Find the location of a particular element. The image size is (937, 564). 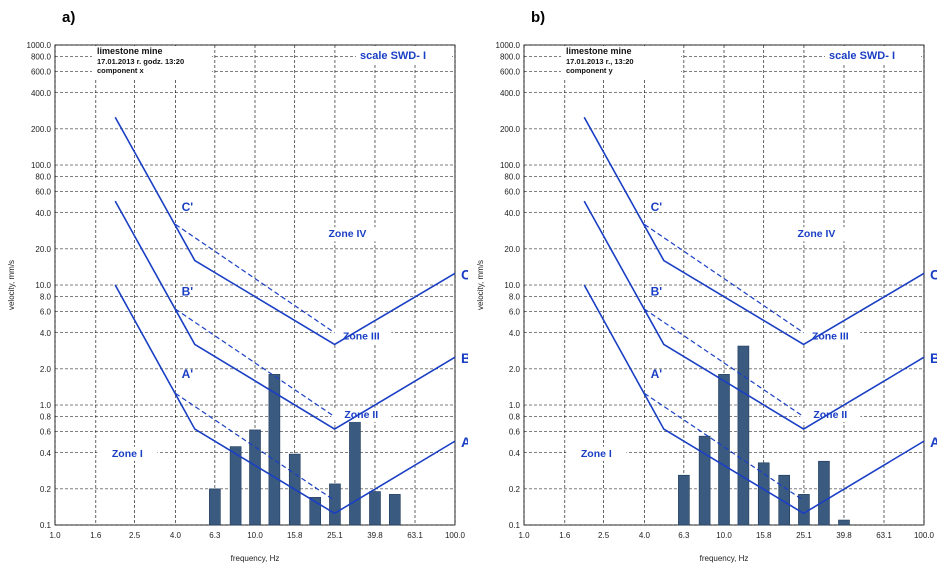

y-tick-label: 0.8 is located at coordinates (46, 417).